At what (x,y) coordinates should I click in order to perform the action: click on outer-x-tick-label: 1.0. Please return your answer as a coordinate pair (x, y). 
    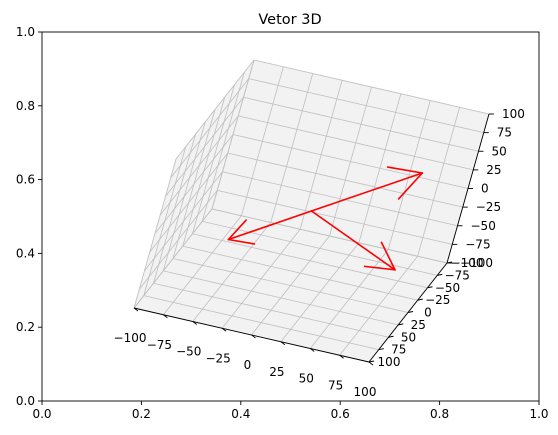
    Looking at the image, I should click on (538, 414).